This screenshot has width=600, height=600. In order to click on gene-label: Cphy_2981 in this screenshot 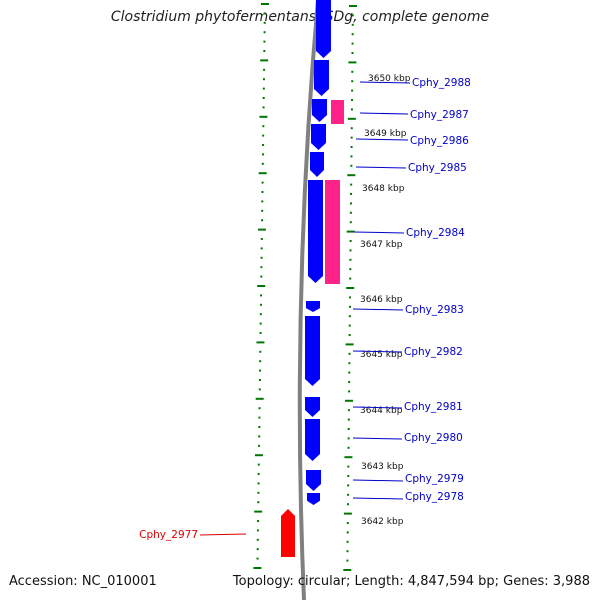, I will do `click(433, 407)`.